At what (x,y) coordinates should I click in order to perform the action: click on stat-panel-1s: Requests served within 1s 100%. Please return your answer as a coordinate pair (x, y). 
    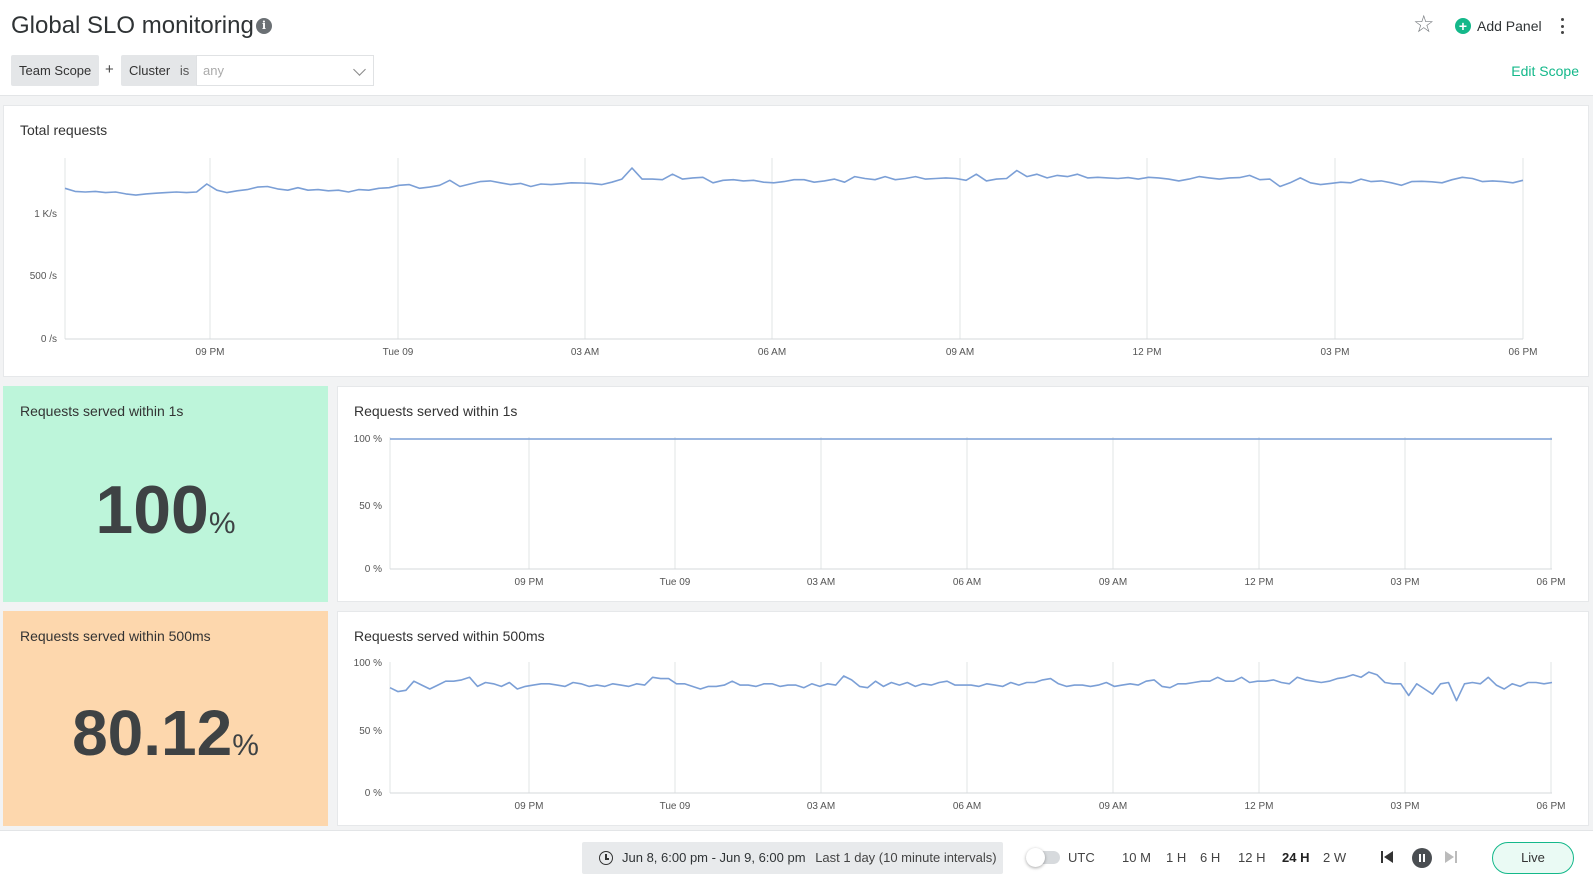
    Looking at the image, I should click on (165, 494).